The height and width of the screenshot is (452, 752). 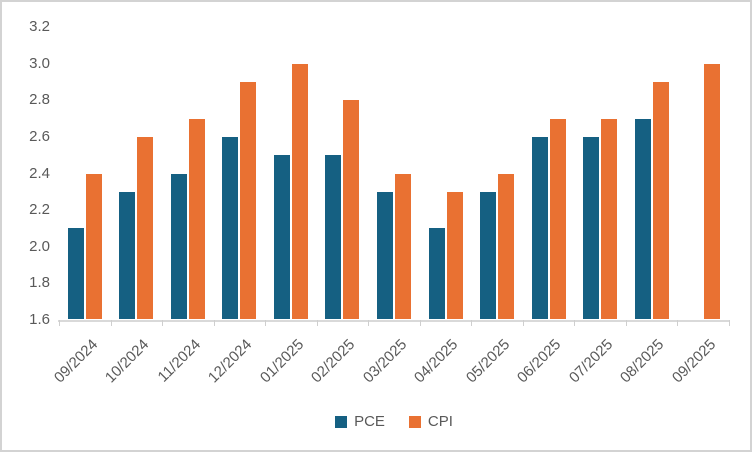 What do you see at coordinates (539, 227) in the screenshot?
I see `bar-pce-06-2025` at bounding box center [539, 227].